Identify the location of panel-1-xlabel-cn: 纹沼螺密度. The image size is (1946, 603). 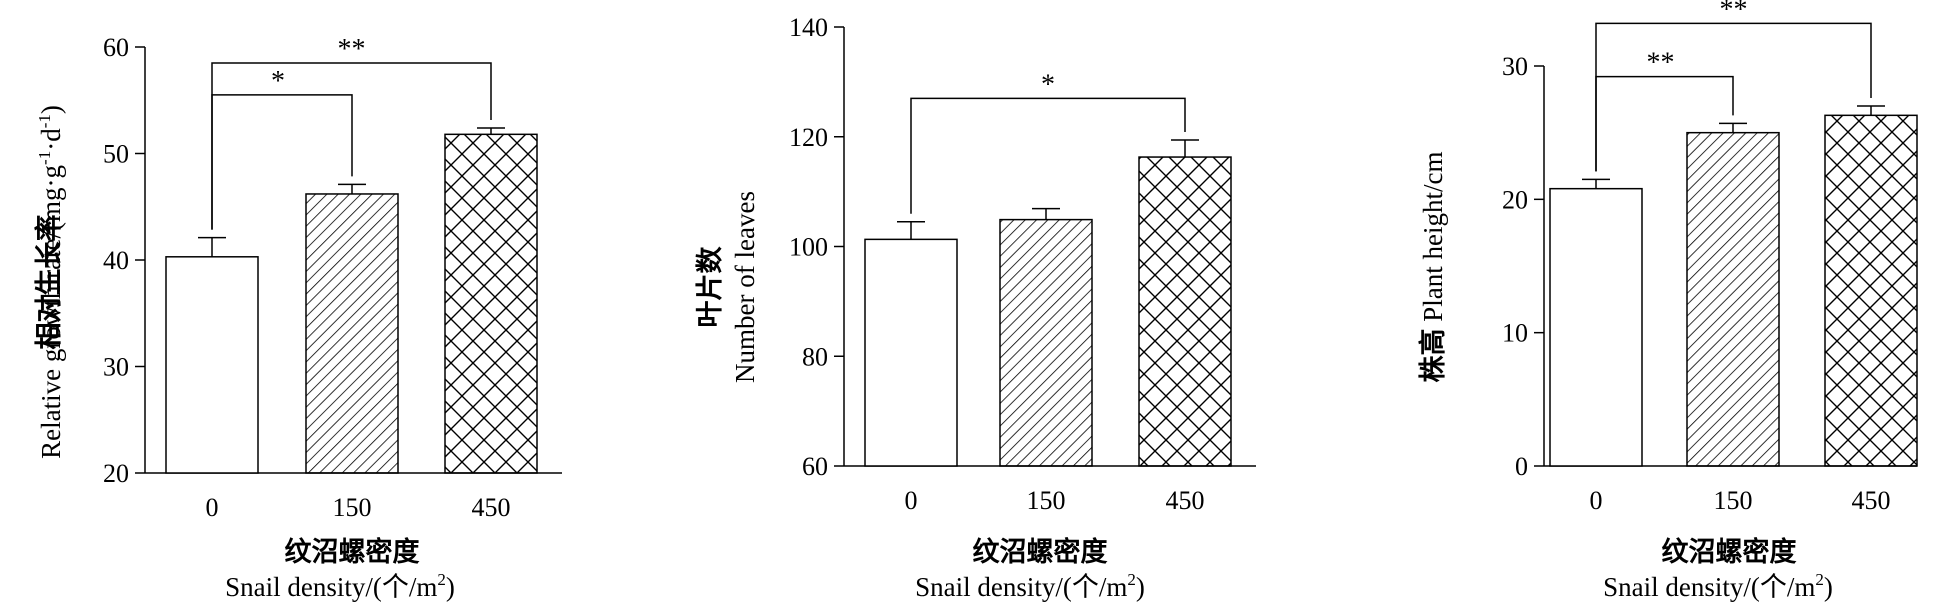
(352, 551).